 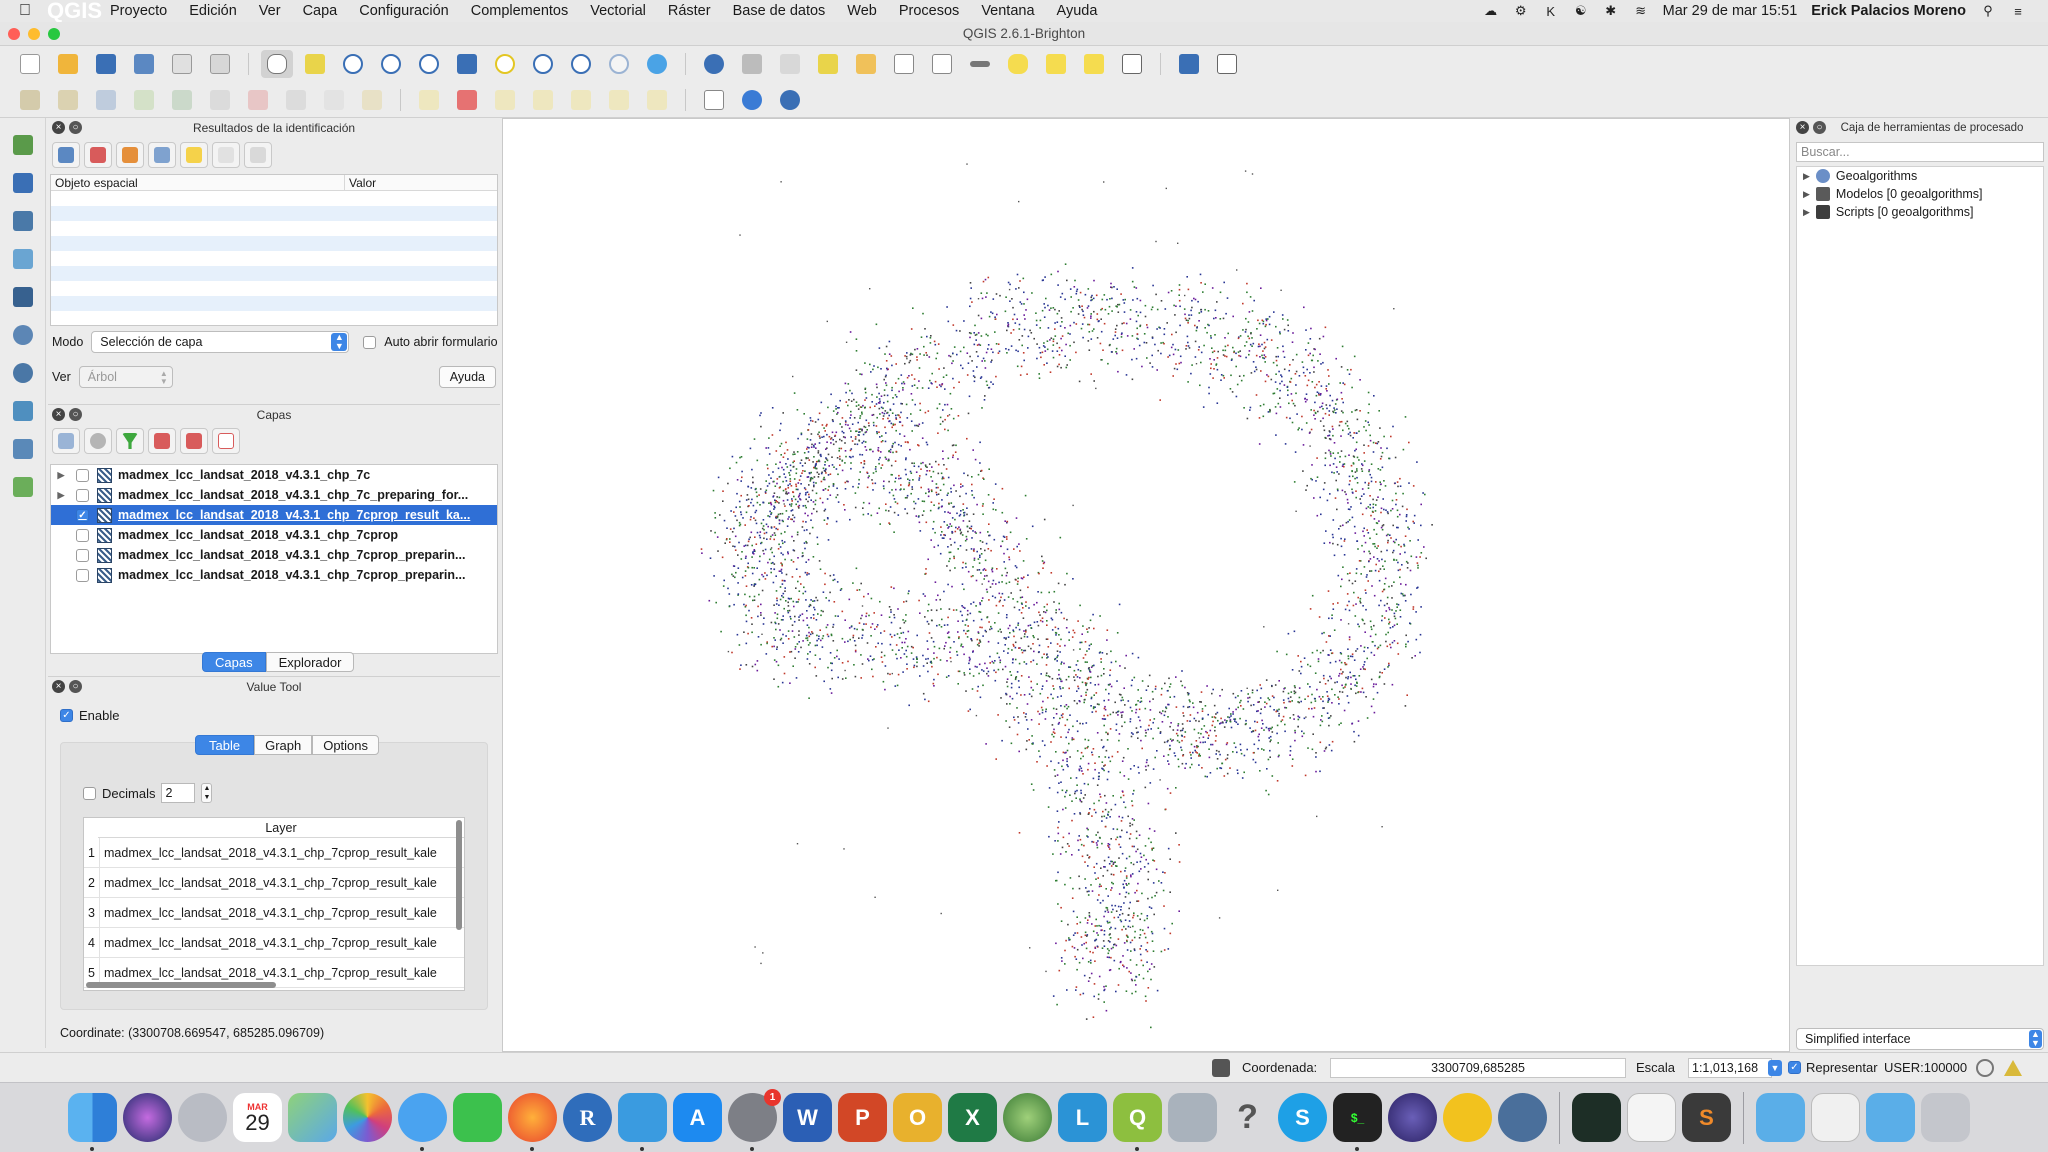 What do you see at coordinates (277, 64) in the screenshot?
I see `pan-map-icon` at bounding box center [277, 64].